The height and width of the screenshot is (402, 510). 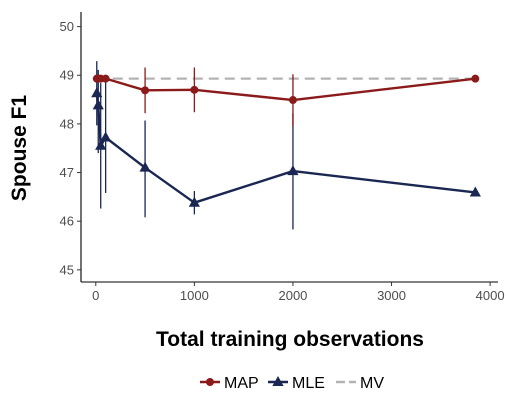 I want to click on legend: MAP MLE MV, so click(x=292, y=383).